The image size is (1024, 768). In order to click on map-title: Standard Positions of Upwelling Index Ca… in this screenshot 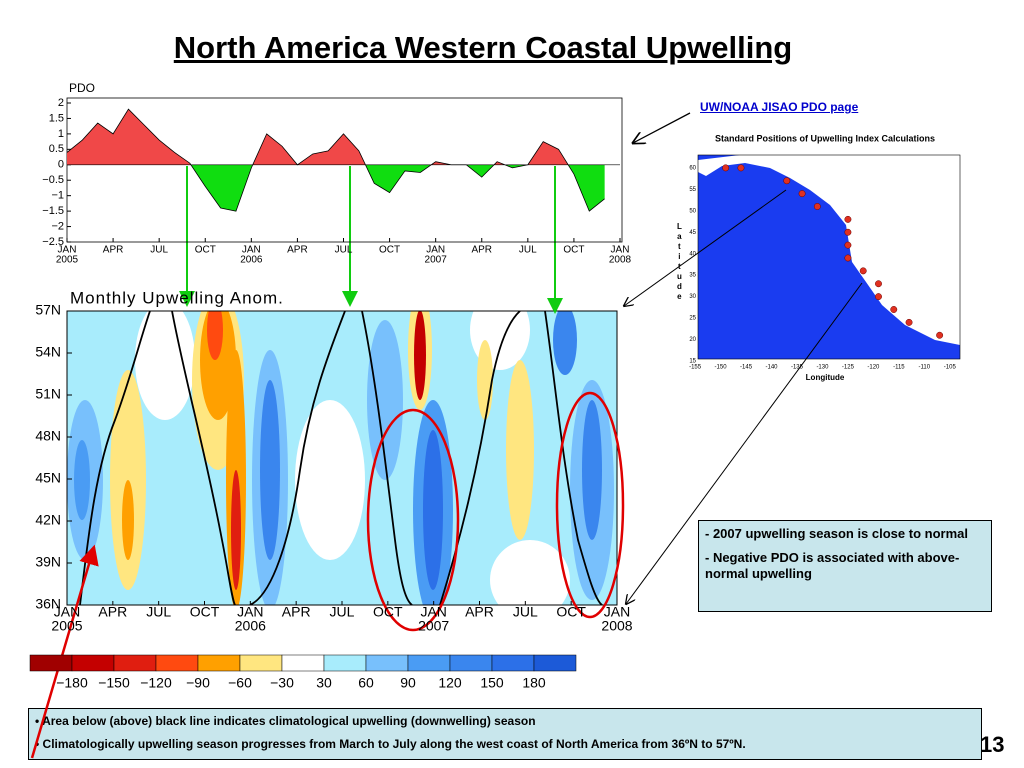, I will do `click(825, 138)`.